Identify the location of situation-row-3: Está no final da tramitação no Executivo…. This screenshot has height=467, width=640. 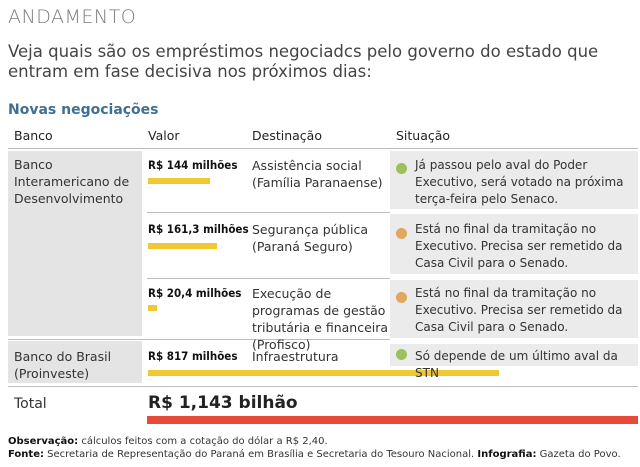
(519, 310).